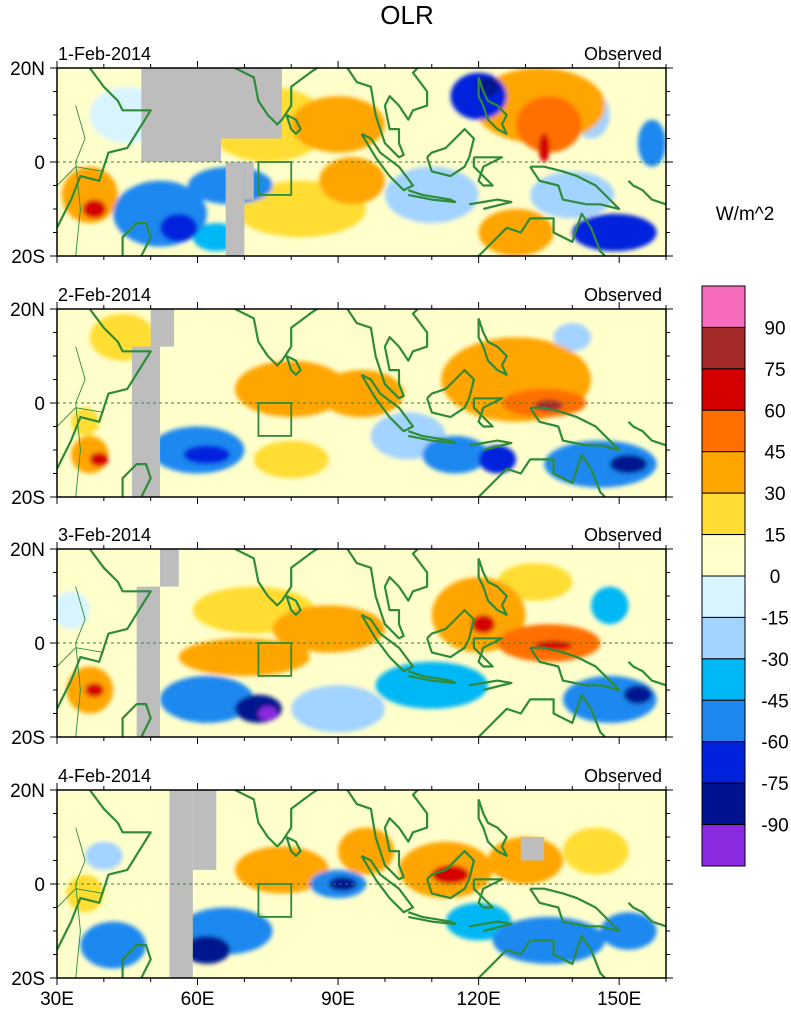 The width and height of the screenshot is (791, 1013). Describe the element at coordinates (774, 536) in the screenshot. I see `colorbar-tick-label: 15` at that location.